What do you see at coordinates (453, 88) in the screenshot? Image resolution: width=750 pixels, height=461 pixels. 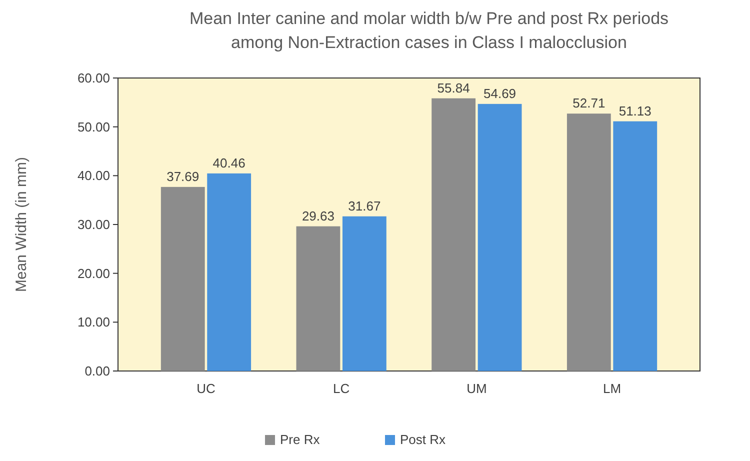 I see `data-label: 55.84` at bounding box center [453, 88].